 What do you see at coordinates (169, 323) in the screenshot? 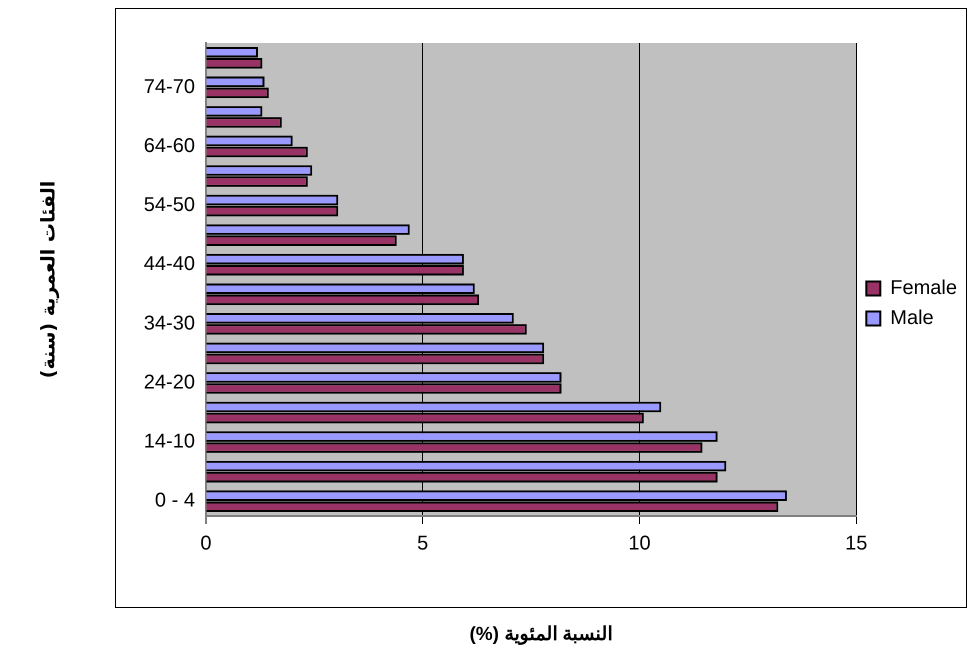
I see `y-tick-label: 34-30` at bounding box center [169, 323].